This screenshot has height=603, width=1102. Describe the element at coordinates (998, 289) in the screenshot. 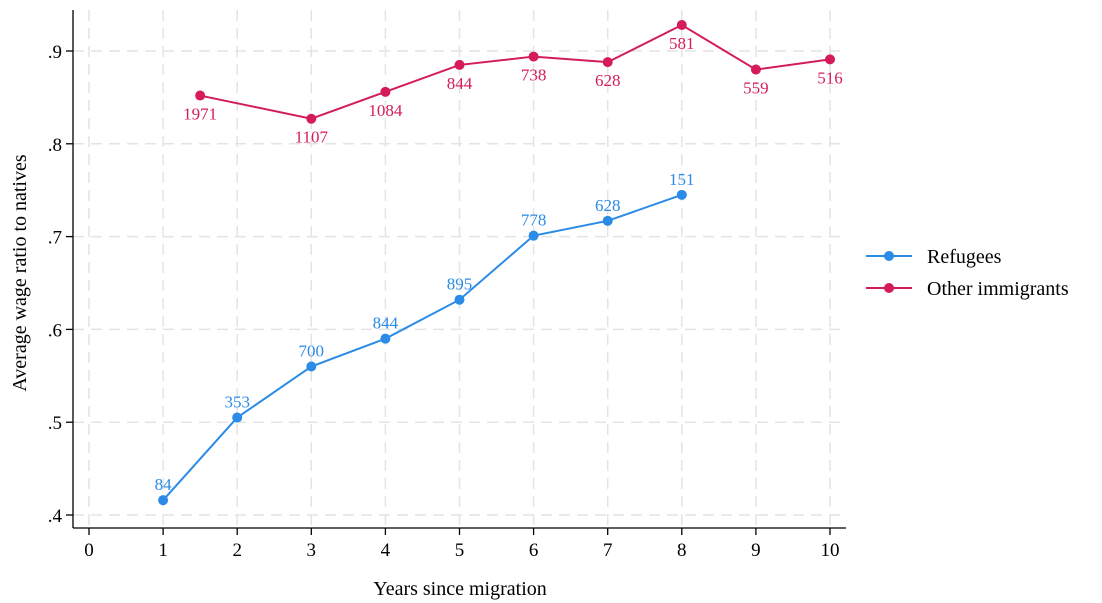

I see `legend-label: Other immigrants` at that location.